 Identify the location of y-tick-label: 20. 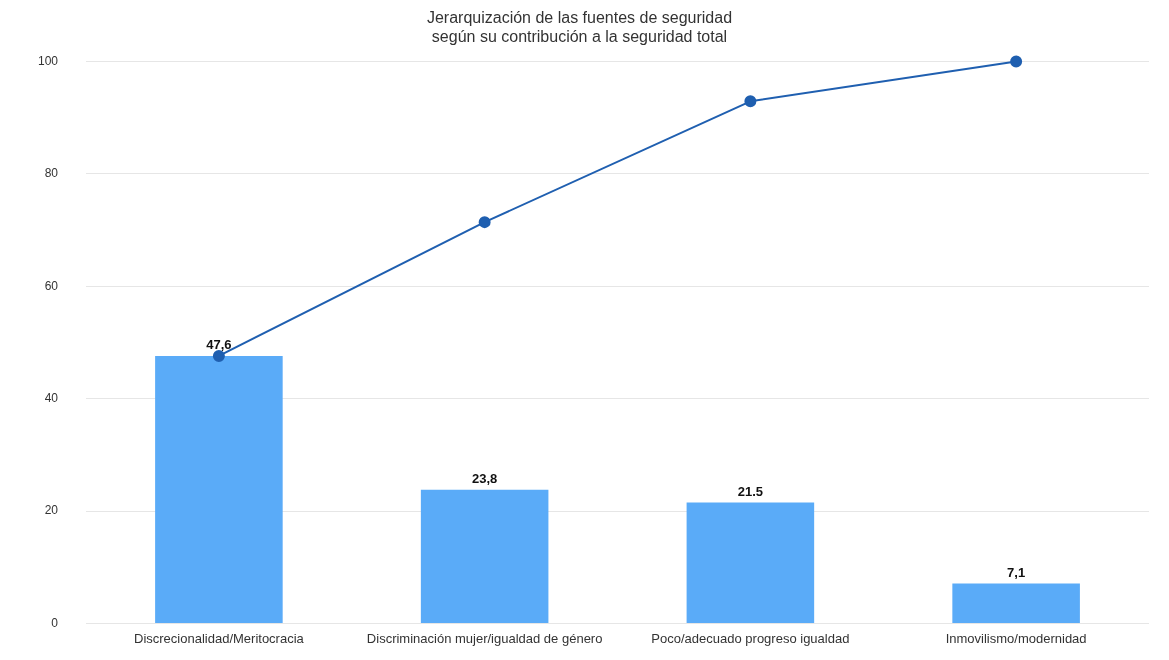
(51, 510).